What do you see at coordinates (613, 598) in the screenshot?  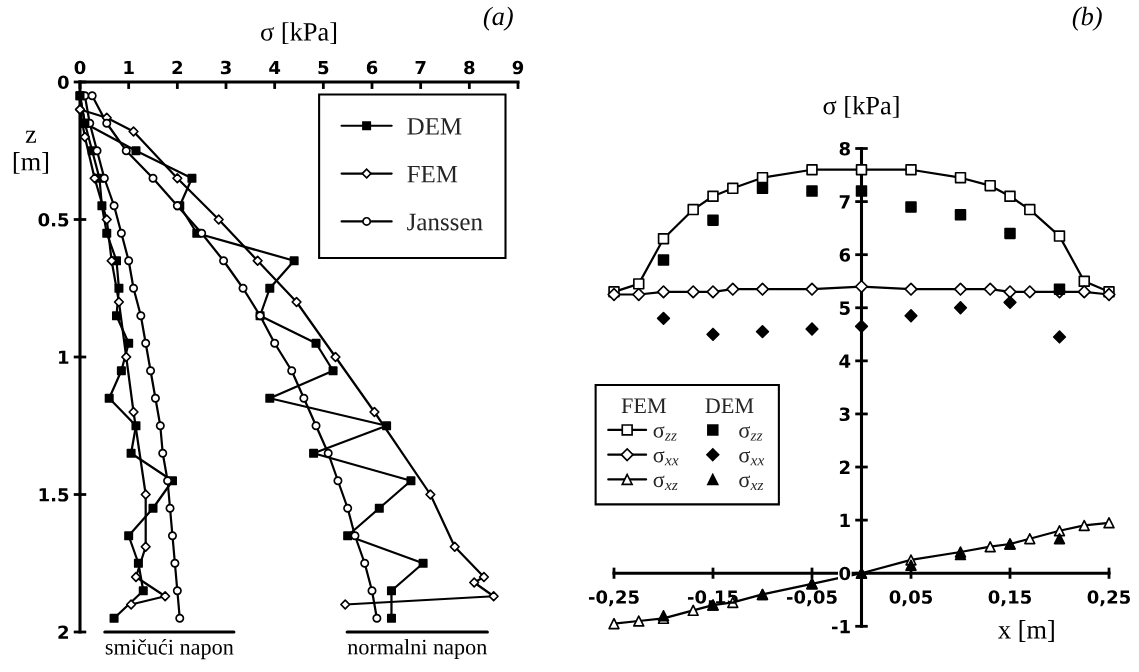 I see `x-tick-label: -0,25` at bounding box center [613, 598].